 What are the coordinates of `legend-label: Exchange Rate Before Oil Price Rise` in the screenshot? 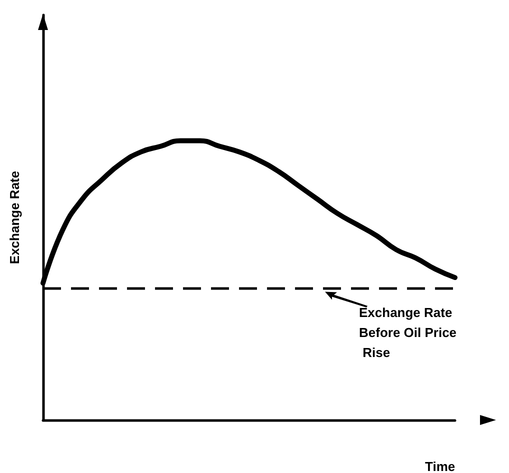 It's located at (408, 332).